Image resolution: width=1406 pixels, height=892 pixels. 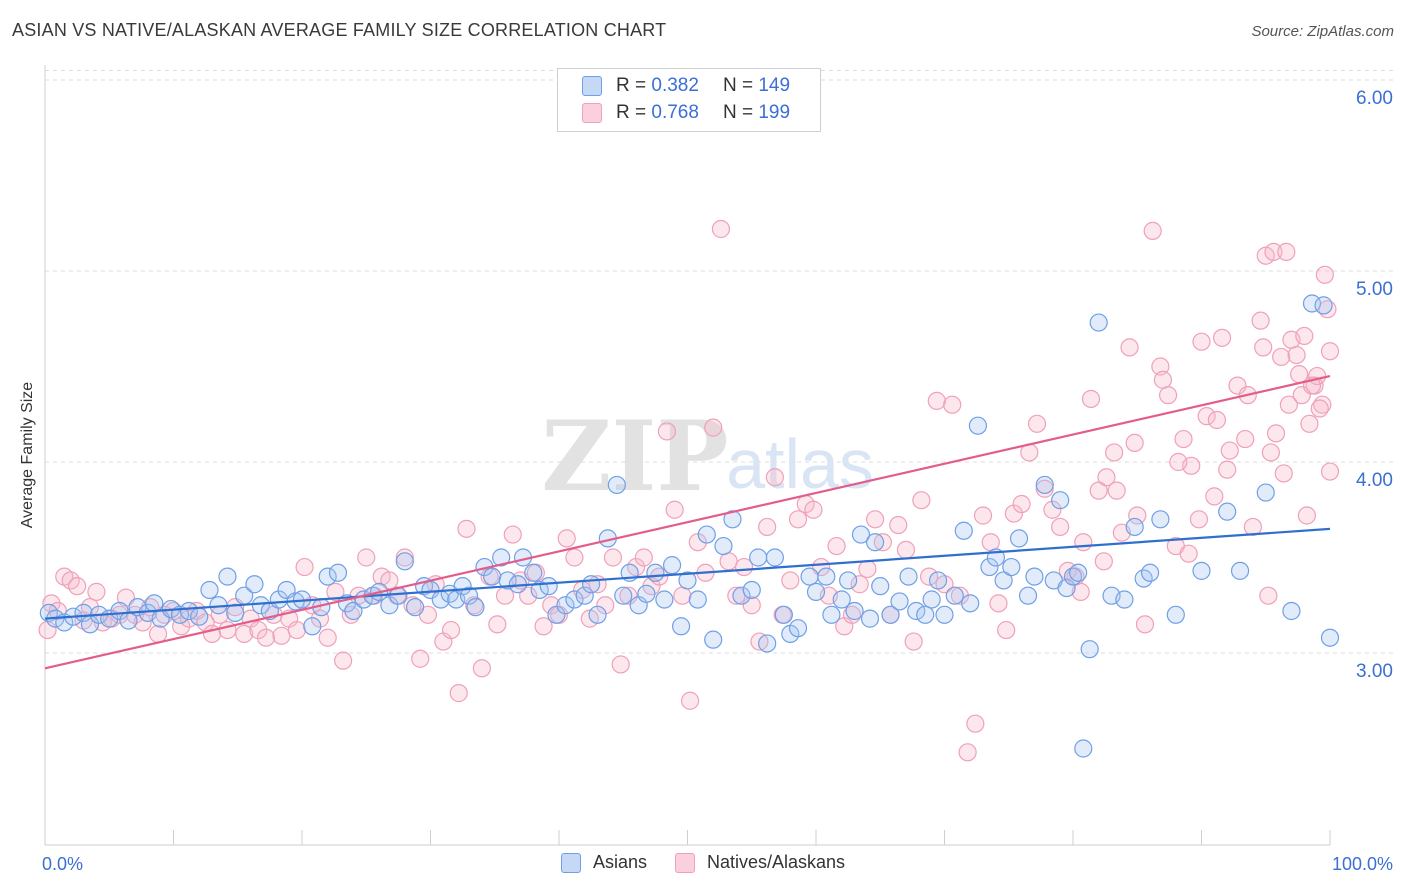 What do you see at coordinates (686, 113) in the screenshot?
I see `stats-row-natives: R = 0.768 N = 199` at bounding box center [686, 113].